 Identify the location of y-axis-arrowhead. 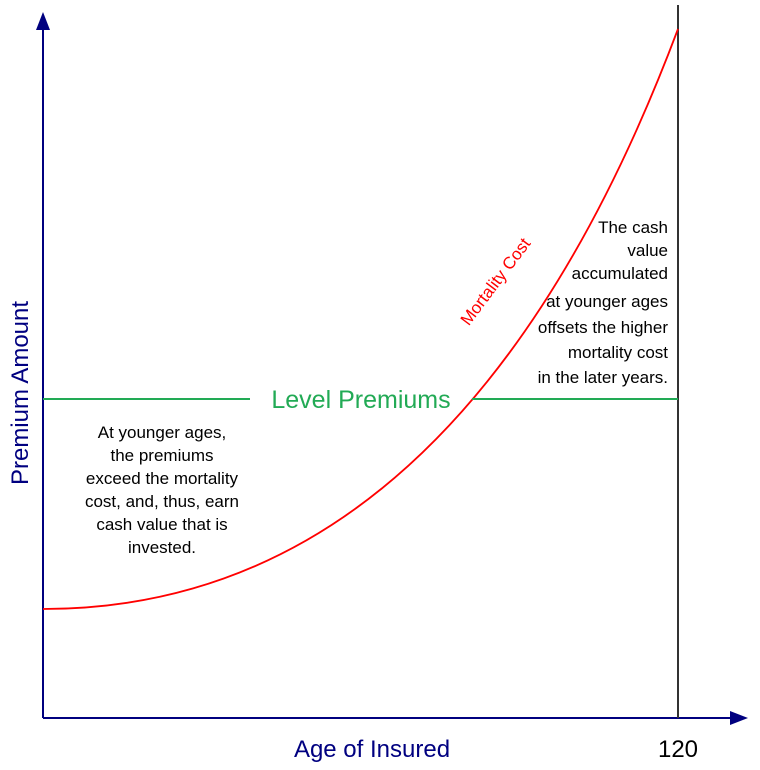
(43, 21).